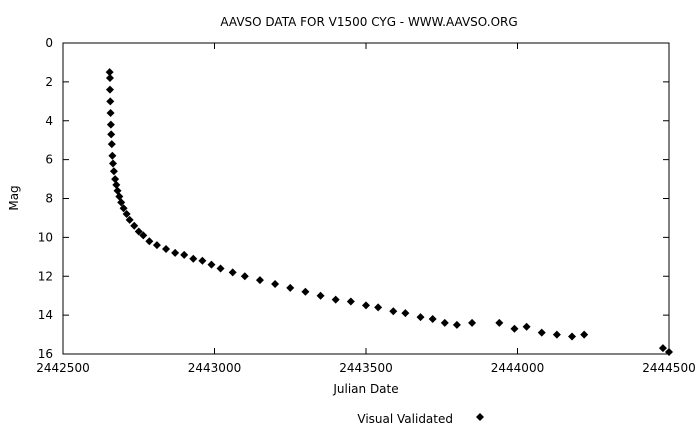 The height and width of the screenshot is (425, 697). Describe the element at coordinates (49, 199) in the screenshot. I see `y-tick-label: 8` at that location.